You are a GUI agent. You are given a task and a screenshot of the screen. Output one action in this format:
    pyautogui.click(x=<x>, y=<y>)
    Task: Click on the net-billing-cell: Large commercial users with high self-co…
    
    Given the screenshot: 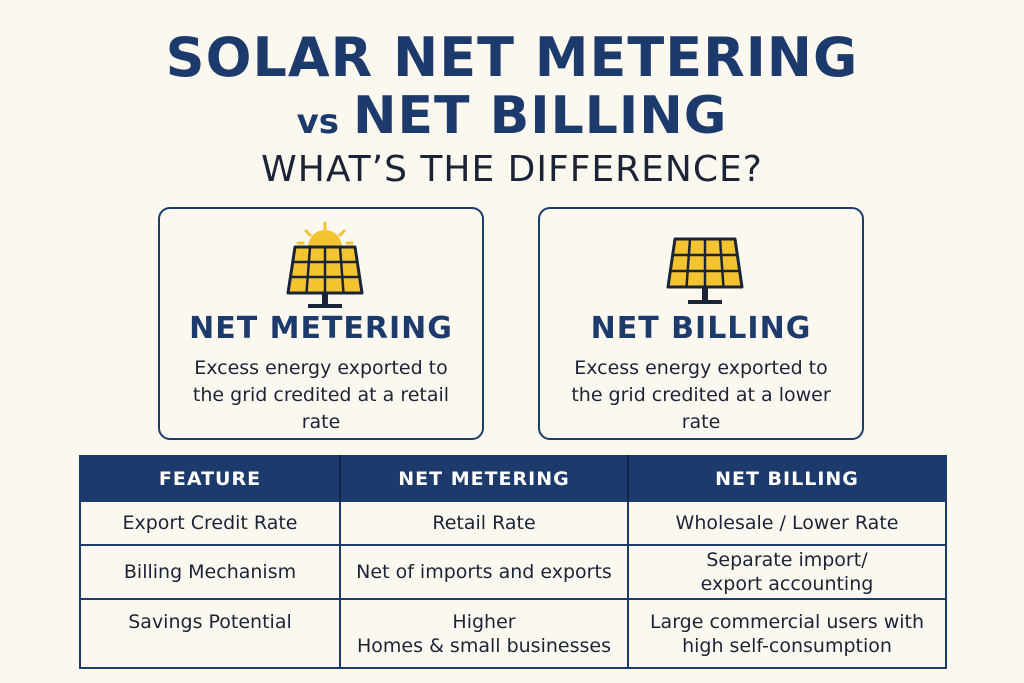 What is the action you would take?
    pyautogui.click(x=787, y=633)
    